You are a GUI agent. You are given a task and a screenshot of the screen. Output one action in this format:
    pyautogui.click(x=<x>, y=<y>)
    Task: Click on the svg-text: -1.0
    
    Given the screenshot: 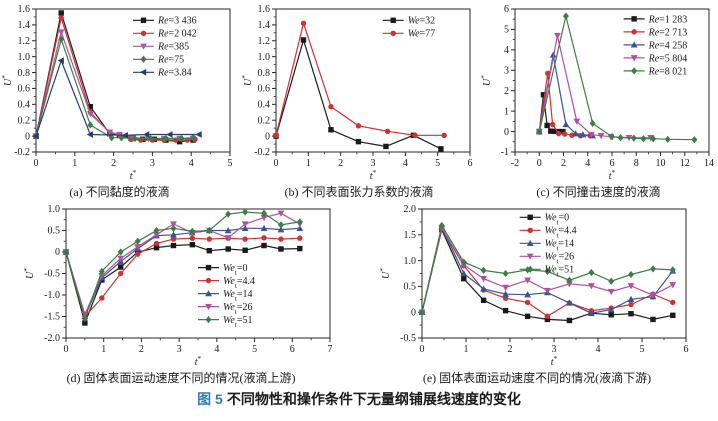 What is the action you would take?
    pyautogui.click(x=52, y=295)
    